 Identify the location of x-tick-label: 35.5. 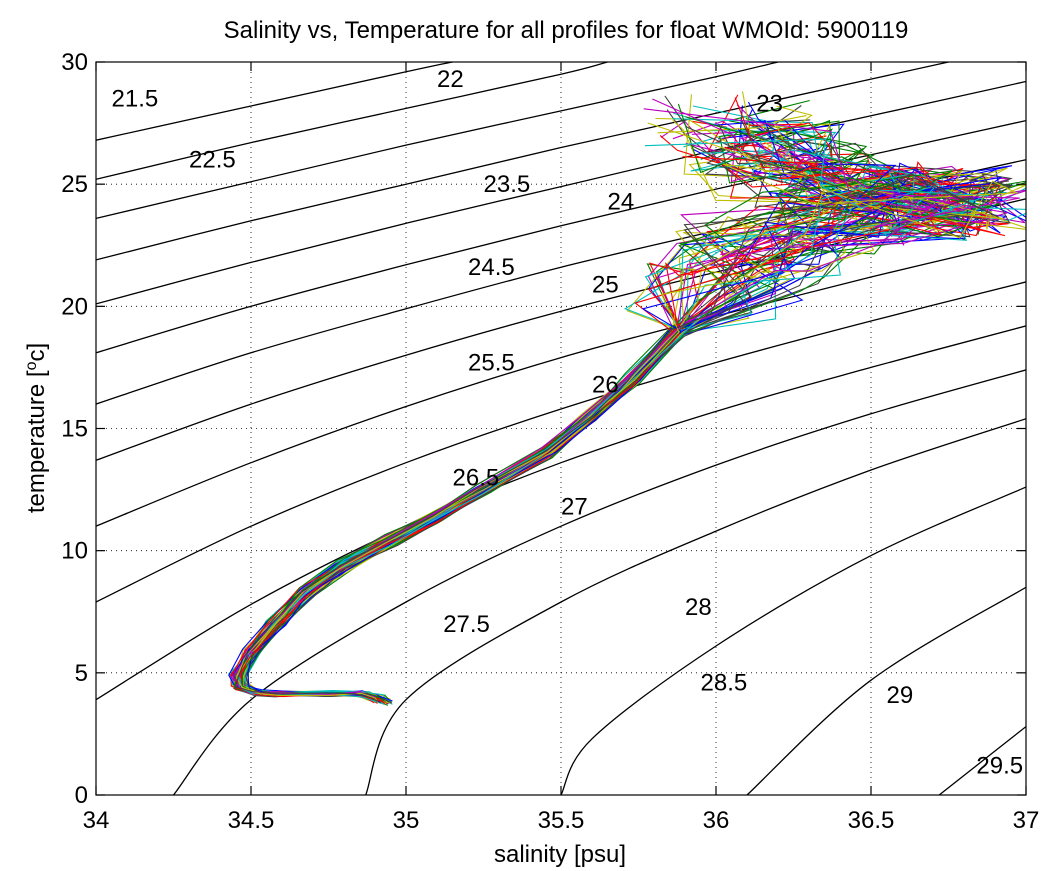
(561, 820).